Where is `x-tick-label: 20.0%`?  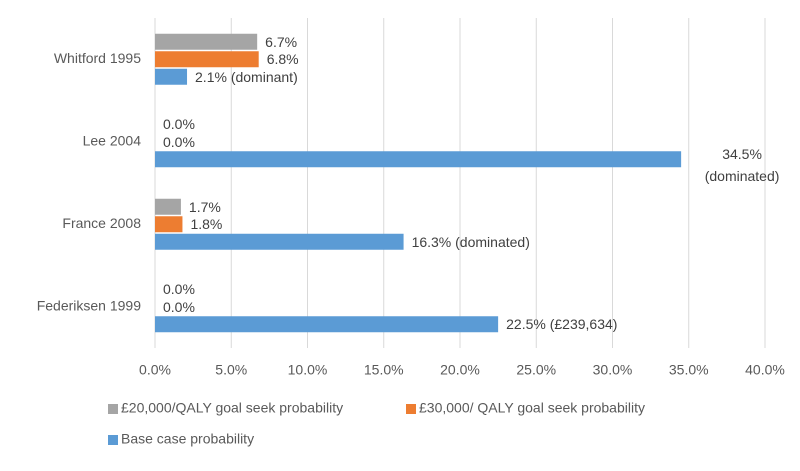
x-tick-label: 20.0% is located at coordinates (460, 370).